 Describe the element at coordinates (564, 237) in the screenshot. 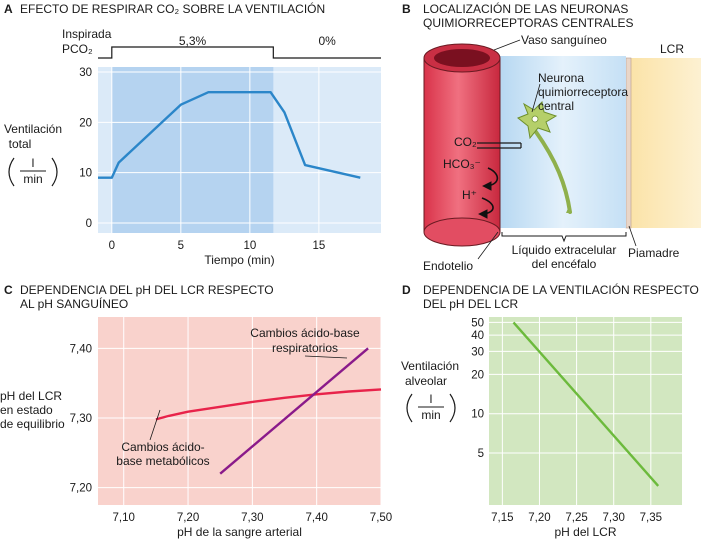

I see `ecf-brace` at that location.